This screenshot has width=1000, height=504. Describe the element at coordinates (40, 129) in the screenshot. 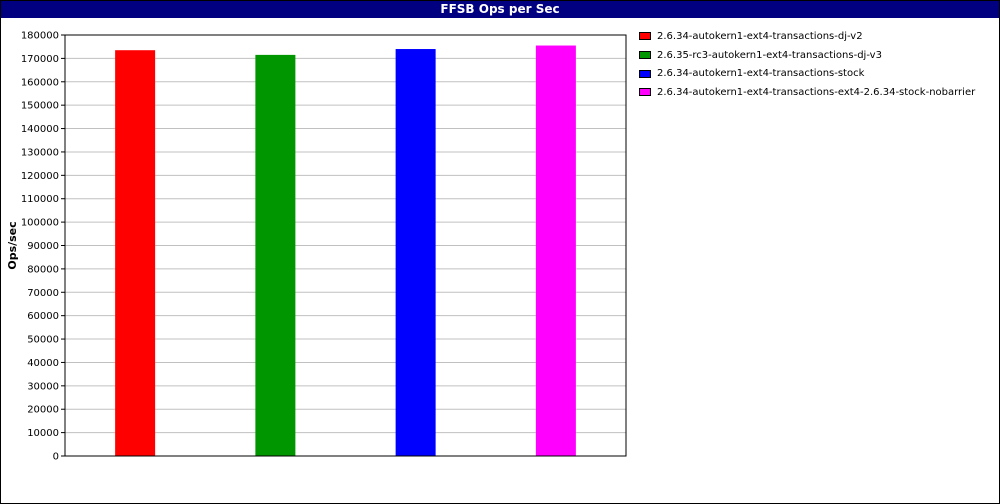

I see `y-tick-label: 140000` at that location.